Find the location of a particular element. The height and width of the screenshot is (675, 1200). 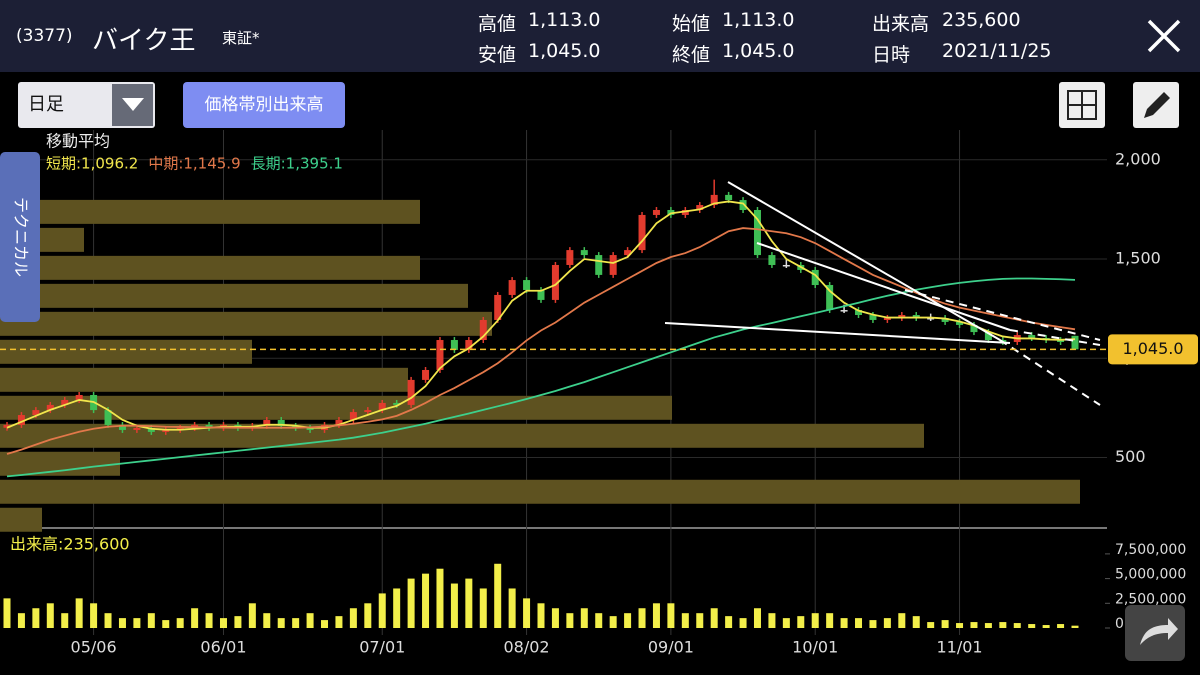

volume-tick-label: 2,500,000 is located at coordinates (1150, 599).